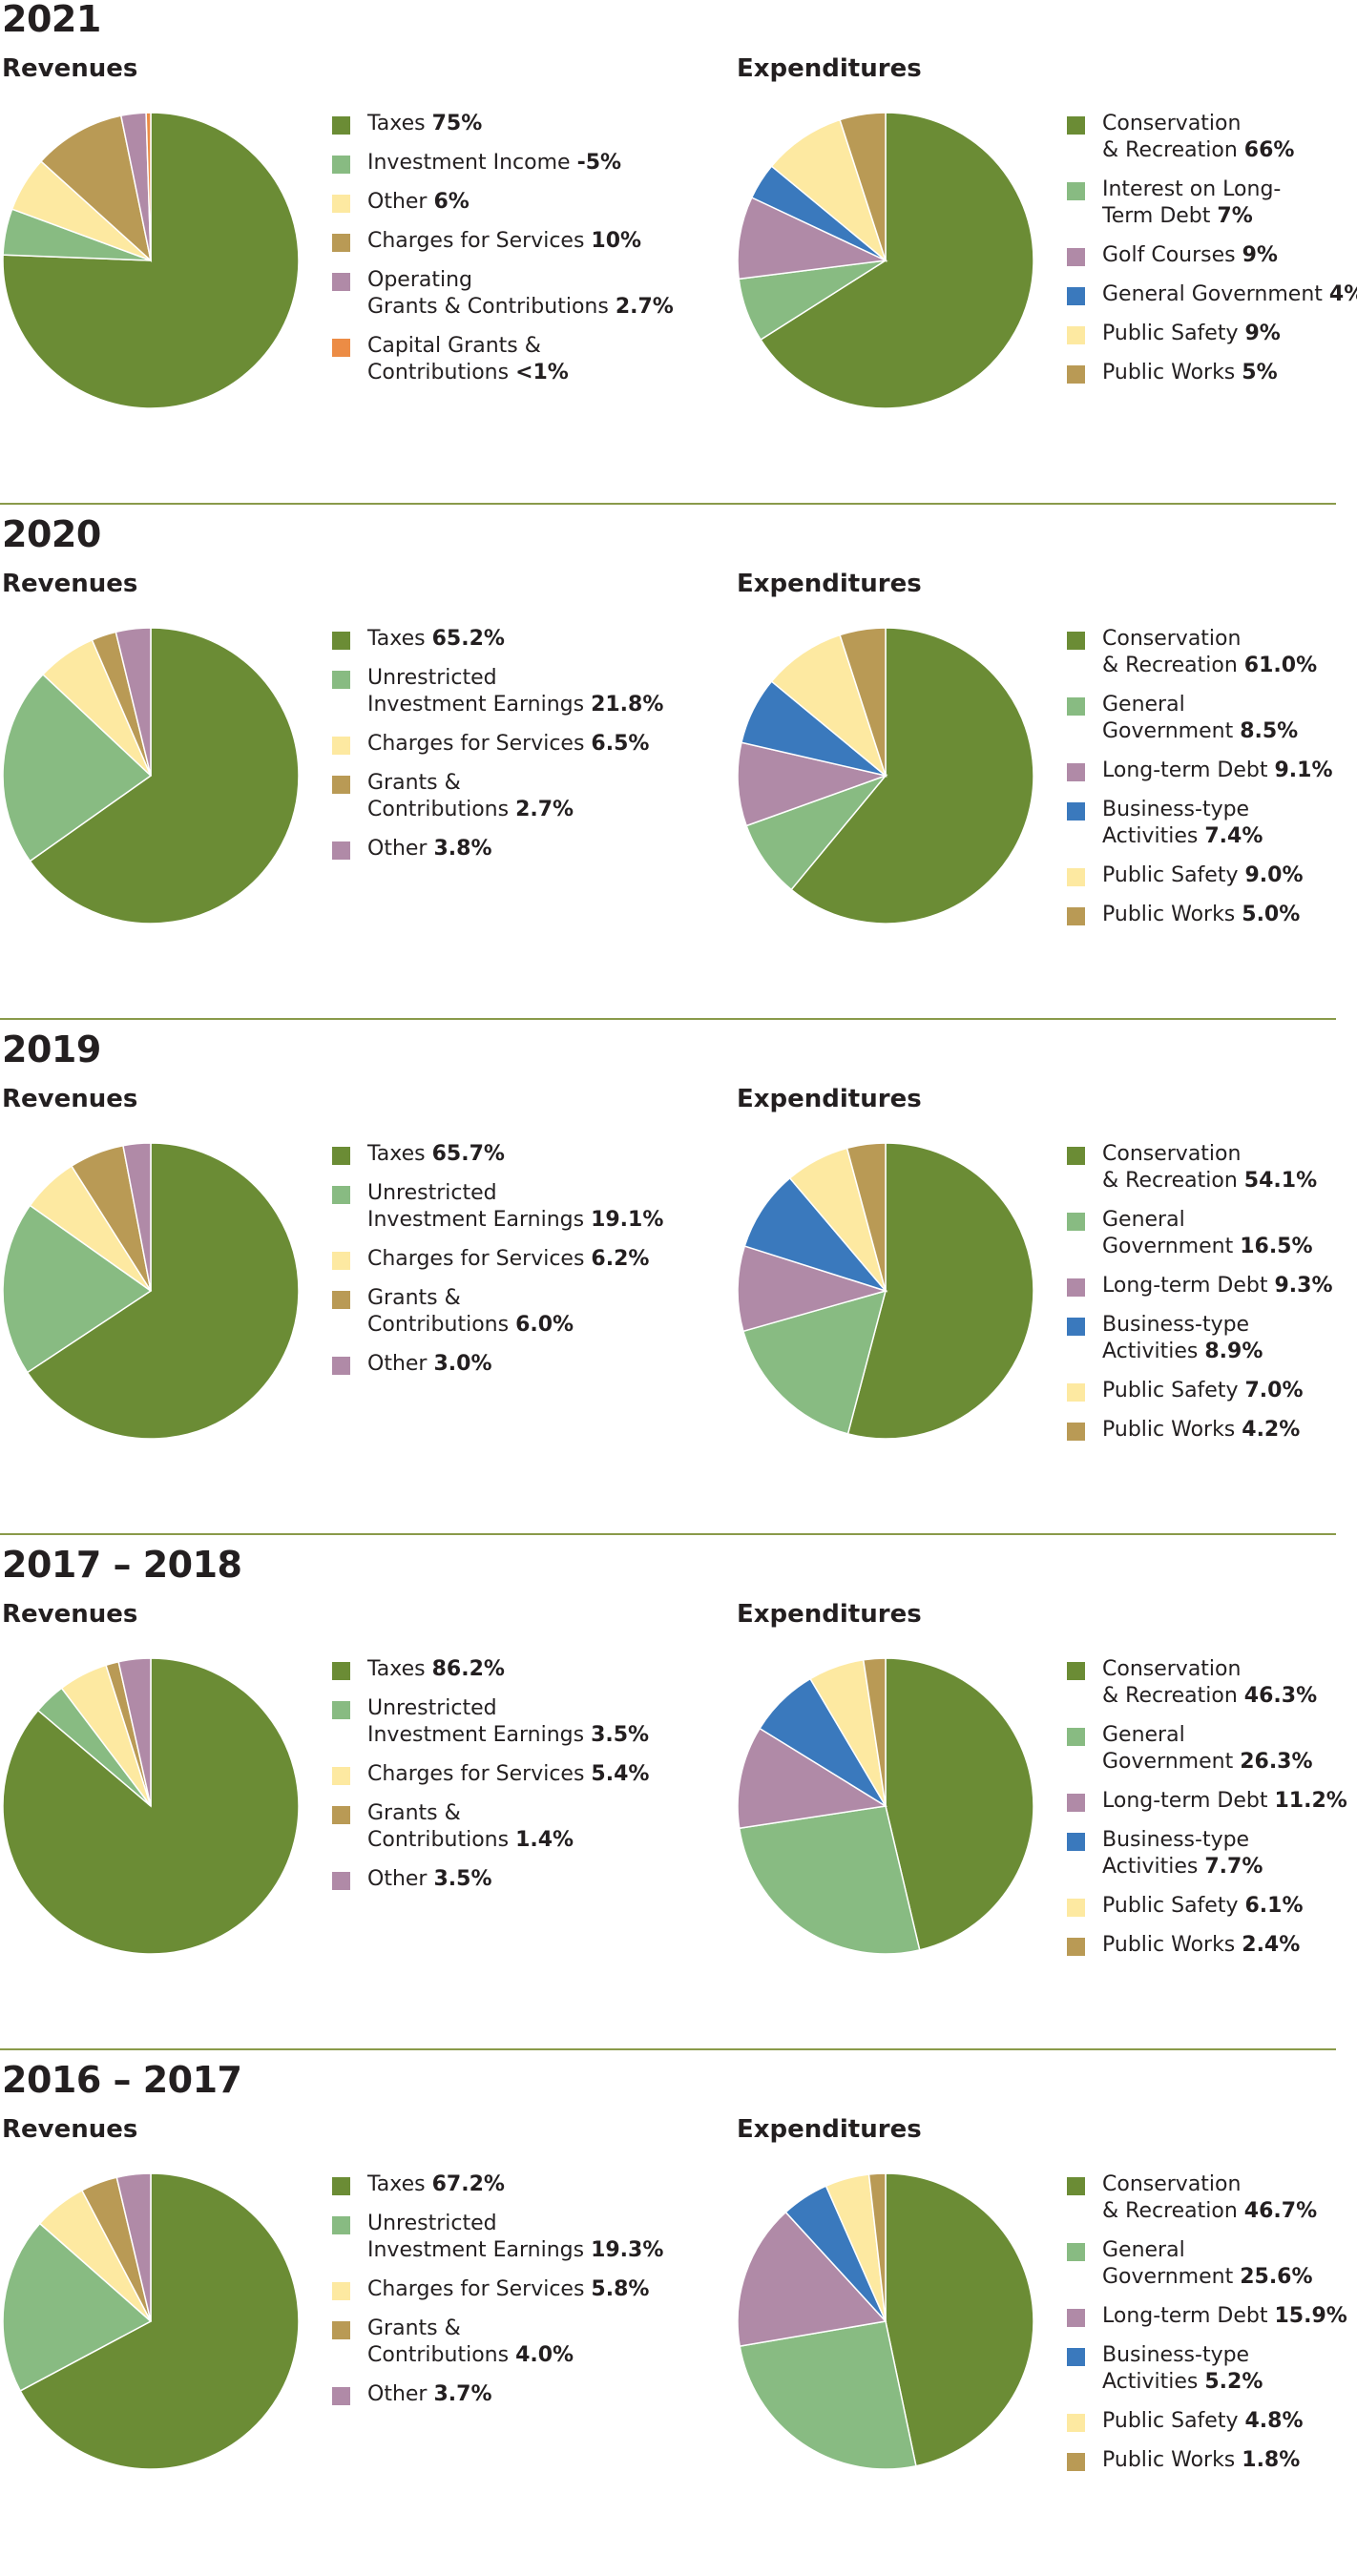 The height and width of the screenshot is (2576, 1357). I want to click on legend-text-line: & Recreation 46.7%, so click(1230, 2211).